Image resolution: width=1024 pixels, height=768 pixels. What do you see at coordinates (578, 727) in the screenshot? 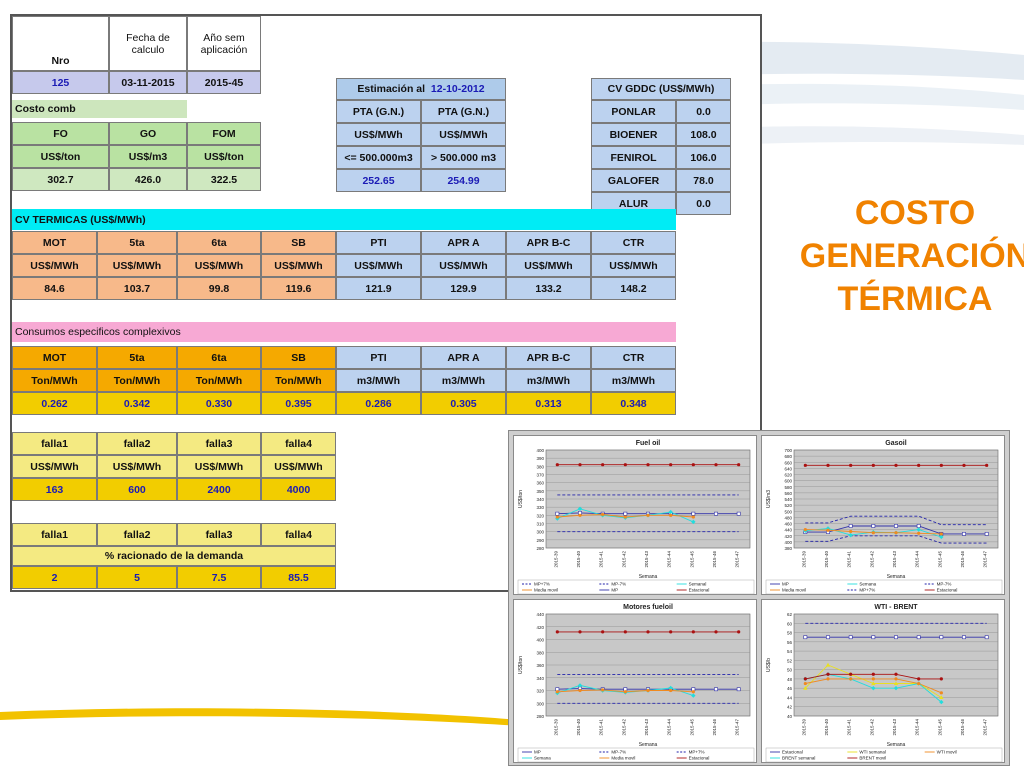
I see `x-tick-label: 2015-40` at bounding box center [578, 727].